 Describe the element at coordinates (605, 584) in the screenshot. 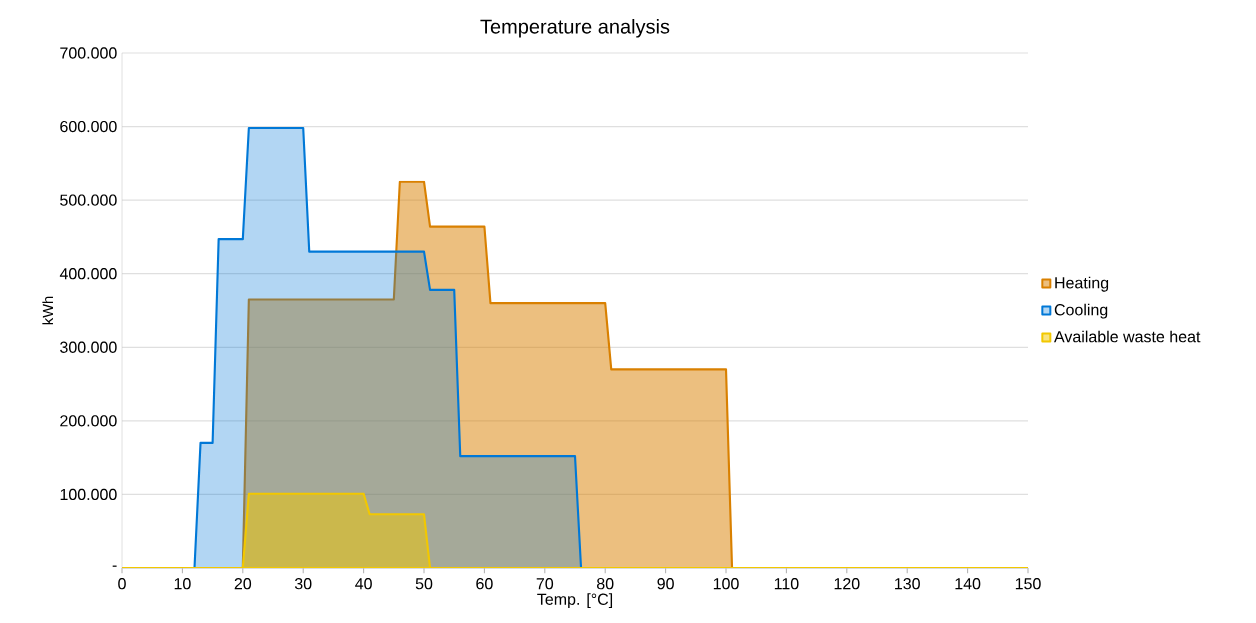

I see `x-tick-label: 80` at that location.